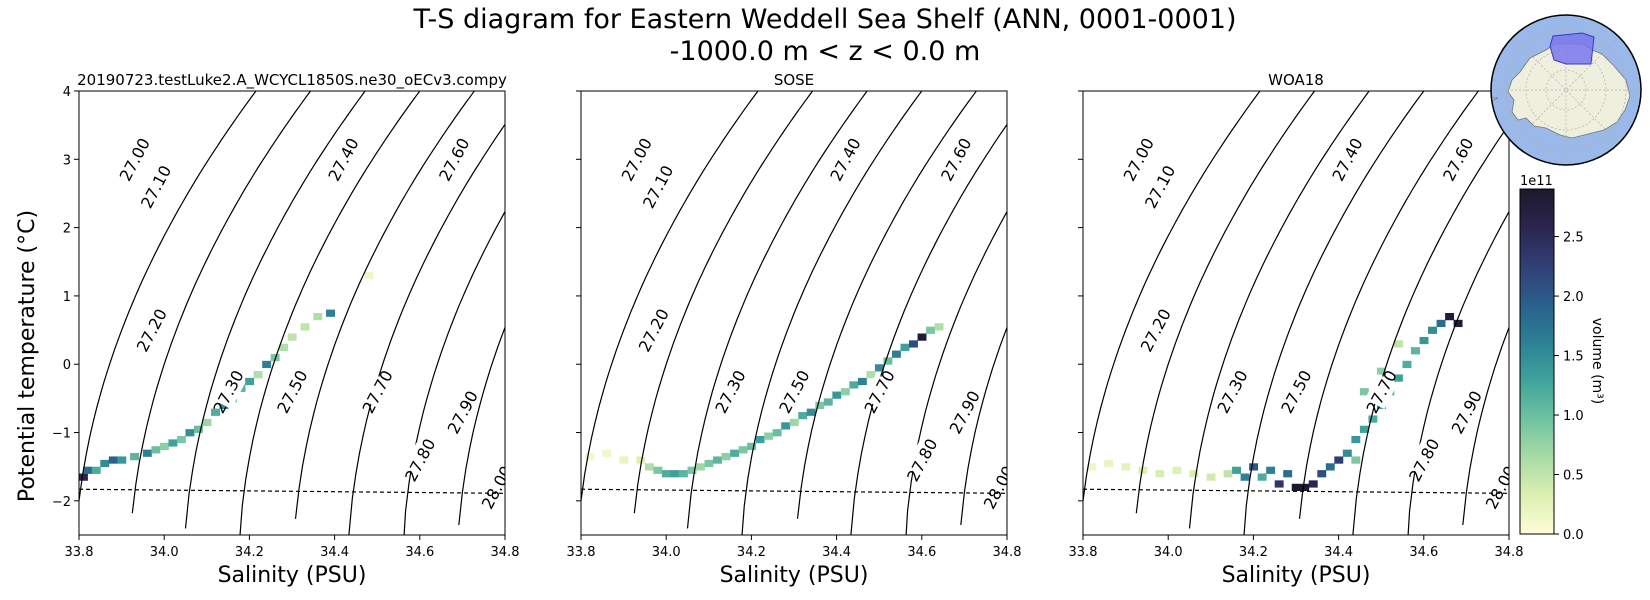  What do you see at coordinates (67, 297) in the screenshot?
I see `y-tick-label: 1` at bounding box center [67, 297].